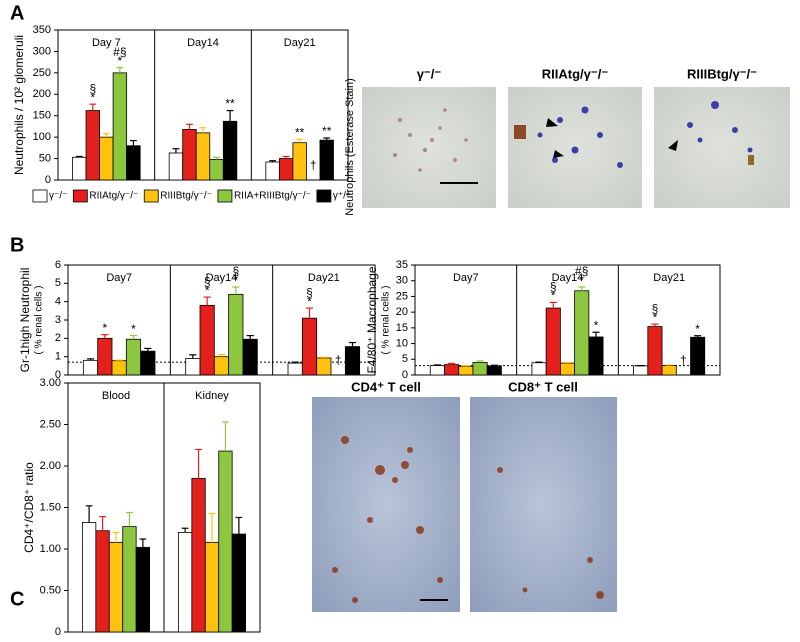 The height and width of the screenshot is (642, 800). Describe the element at coordinates (50, 590) in the screenshot. I see `y-tick-label: 0.50` at that location.